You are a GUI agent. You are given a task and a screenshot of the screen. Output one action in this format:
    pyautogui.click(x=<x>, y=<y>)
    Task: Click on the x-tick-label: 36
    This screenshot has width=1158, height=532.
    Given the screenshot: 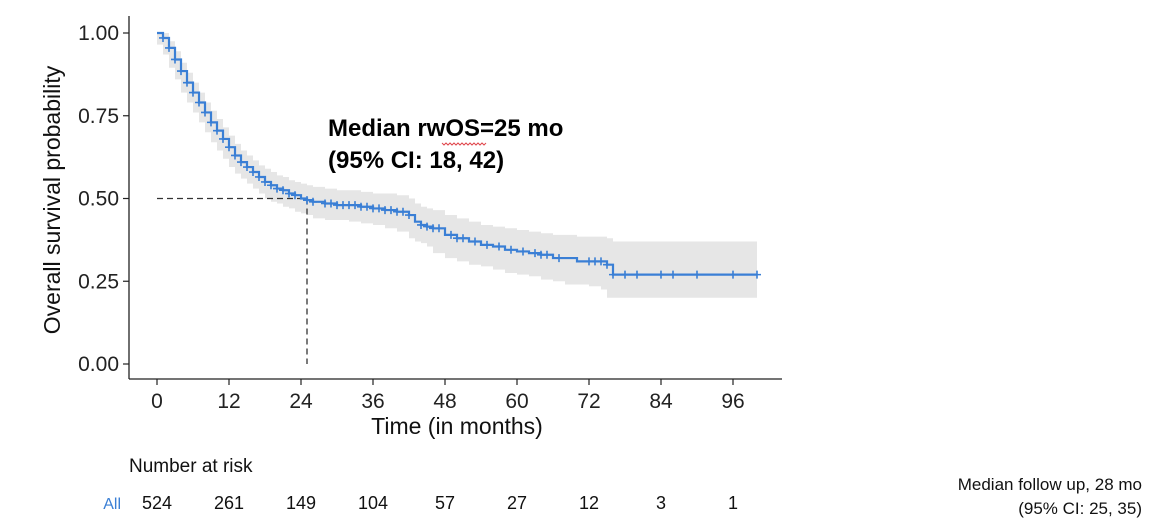 What is the action you would take?
    pyautogui.click(x=372, y=401)
    